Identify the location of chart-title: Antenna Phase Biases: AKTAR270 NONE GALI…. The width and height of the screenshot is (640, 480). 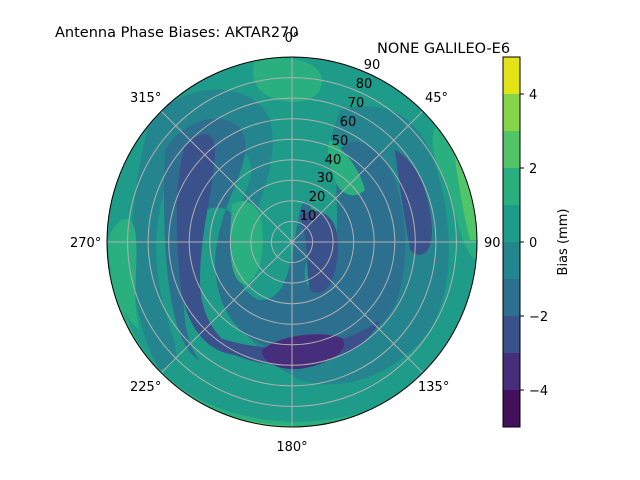
(320, 33).